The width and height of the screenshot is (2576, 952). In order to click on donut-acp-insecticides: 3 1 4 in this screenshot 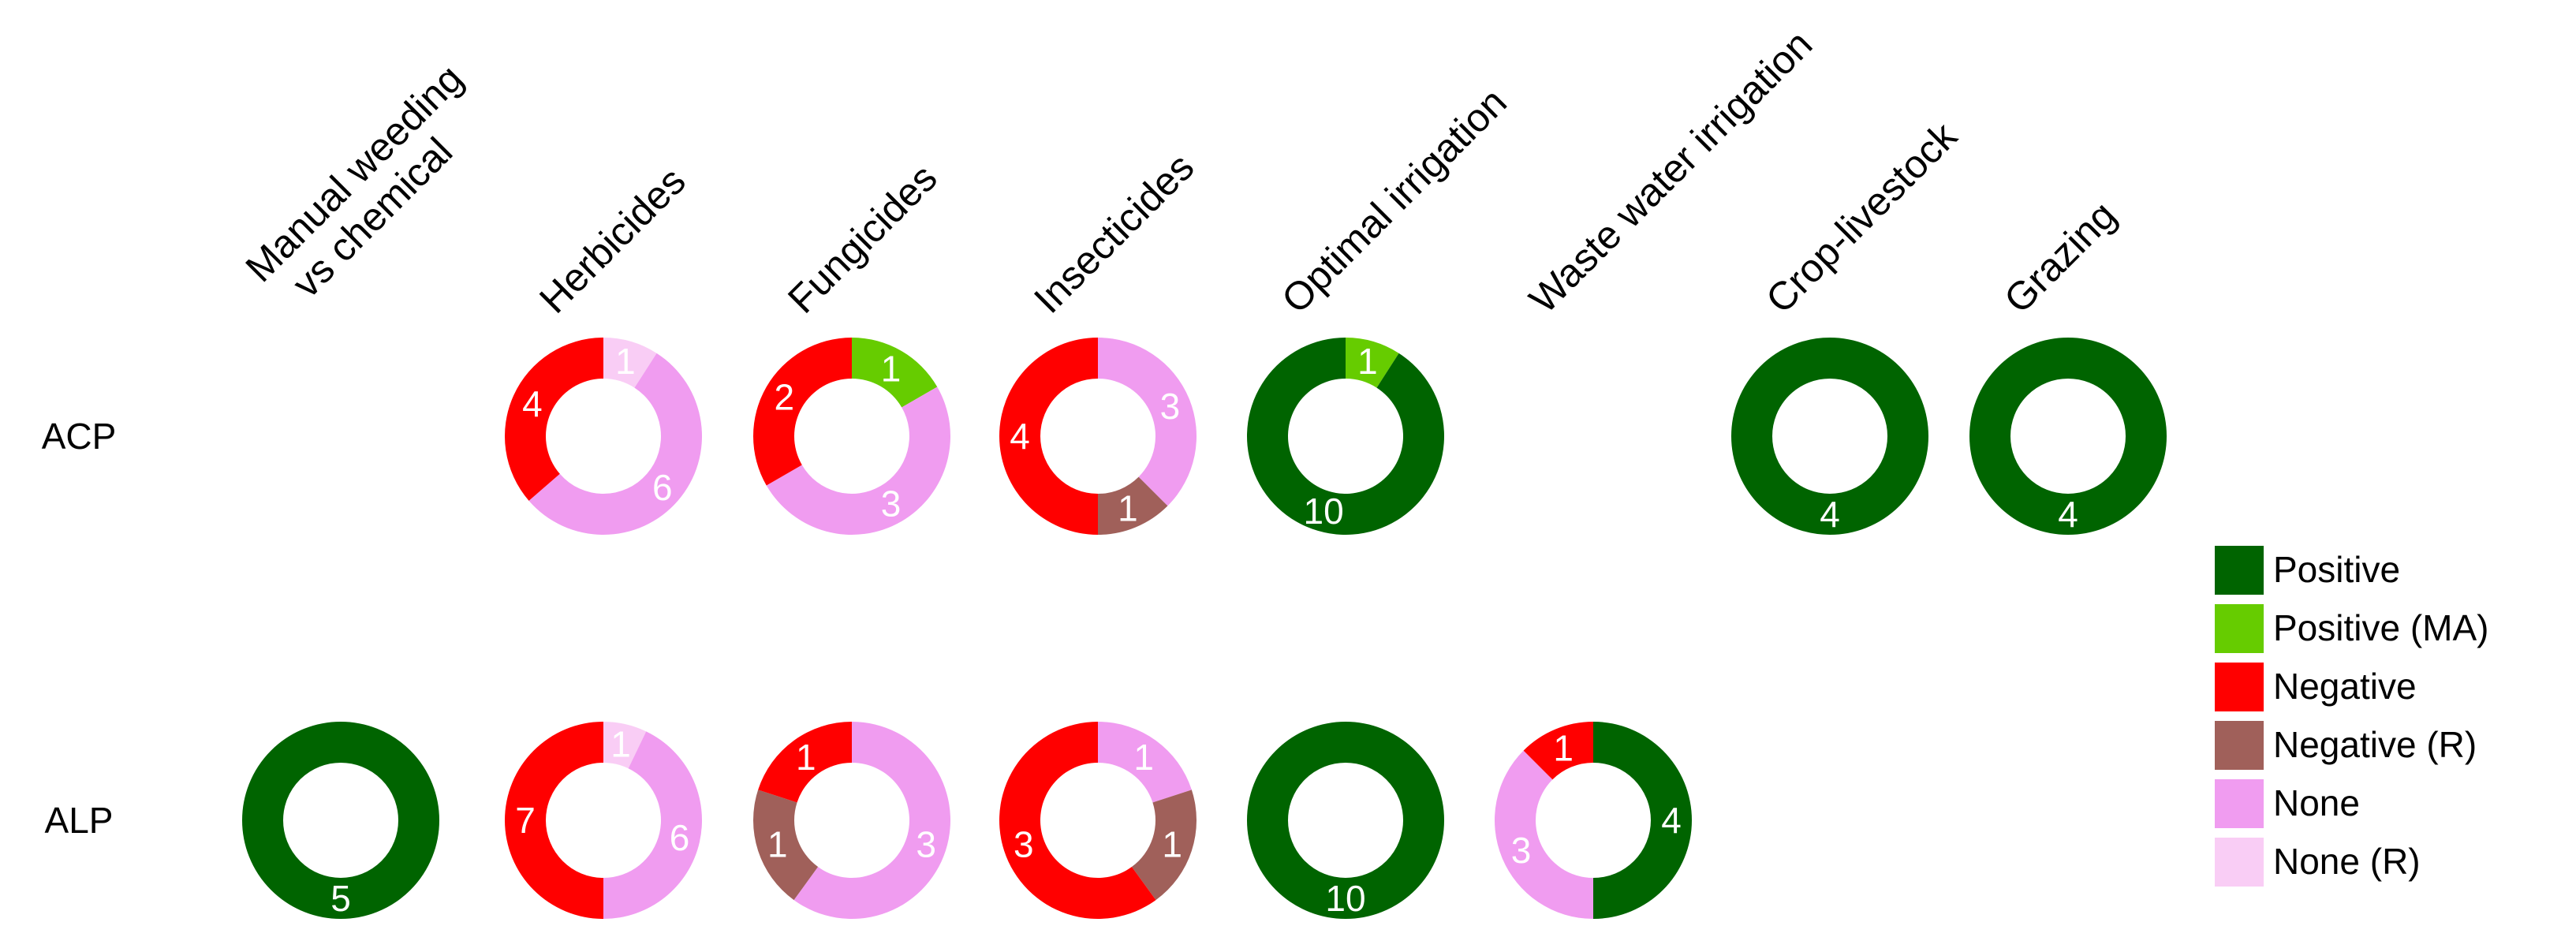, I will do `click(1098, 436)`.